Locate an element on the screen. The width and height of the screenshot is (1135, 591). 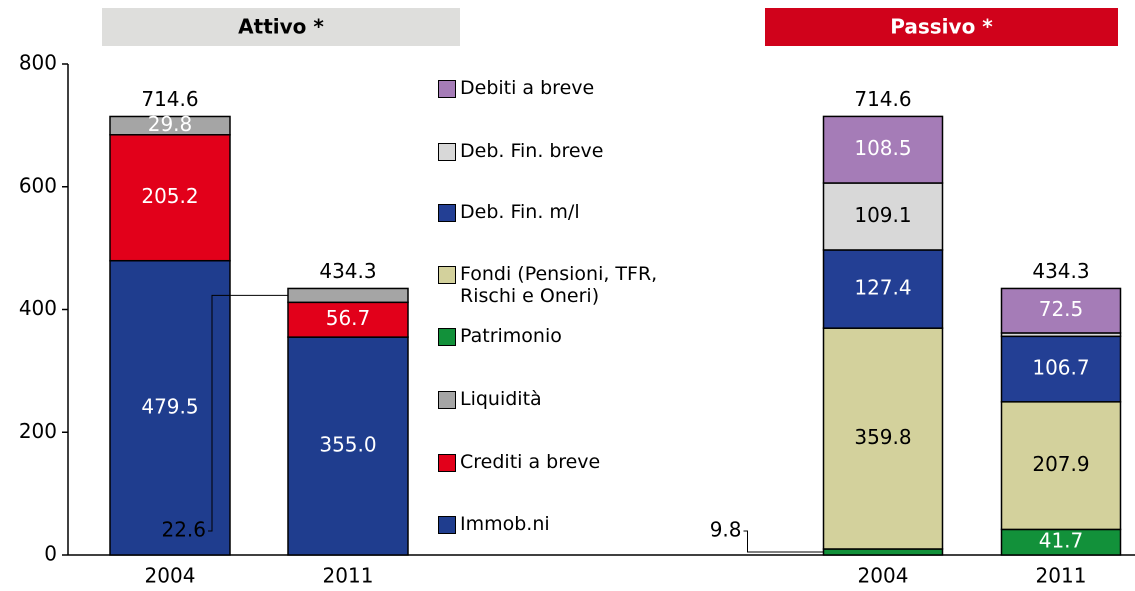
y-tick-label: 600 is located at coordinates (38, 185).